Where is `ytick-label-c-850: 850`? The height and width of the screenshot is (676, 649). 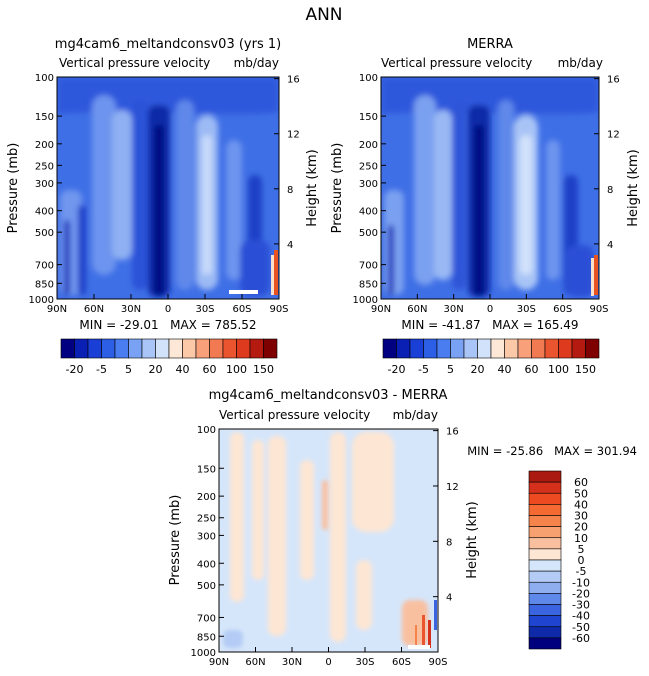
ytick-label-c-850: 850 is located at coordinates (206, 637).